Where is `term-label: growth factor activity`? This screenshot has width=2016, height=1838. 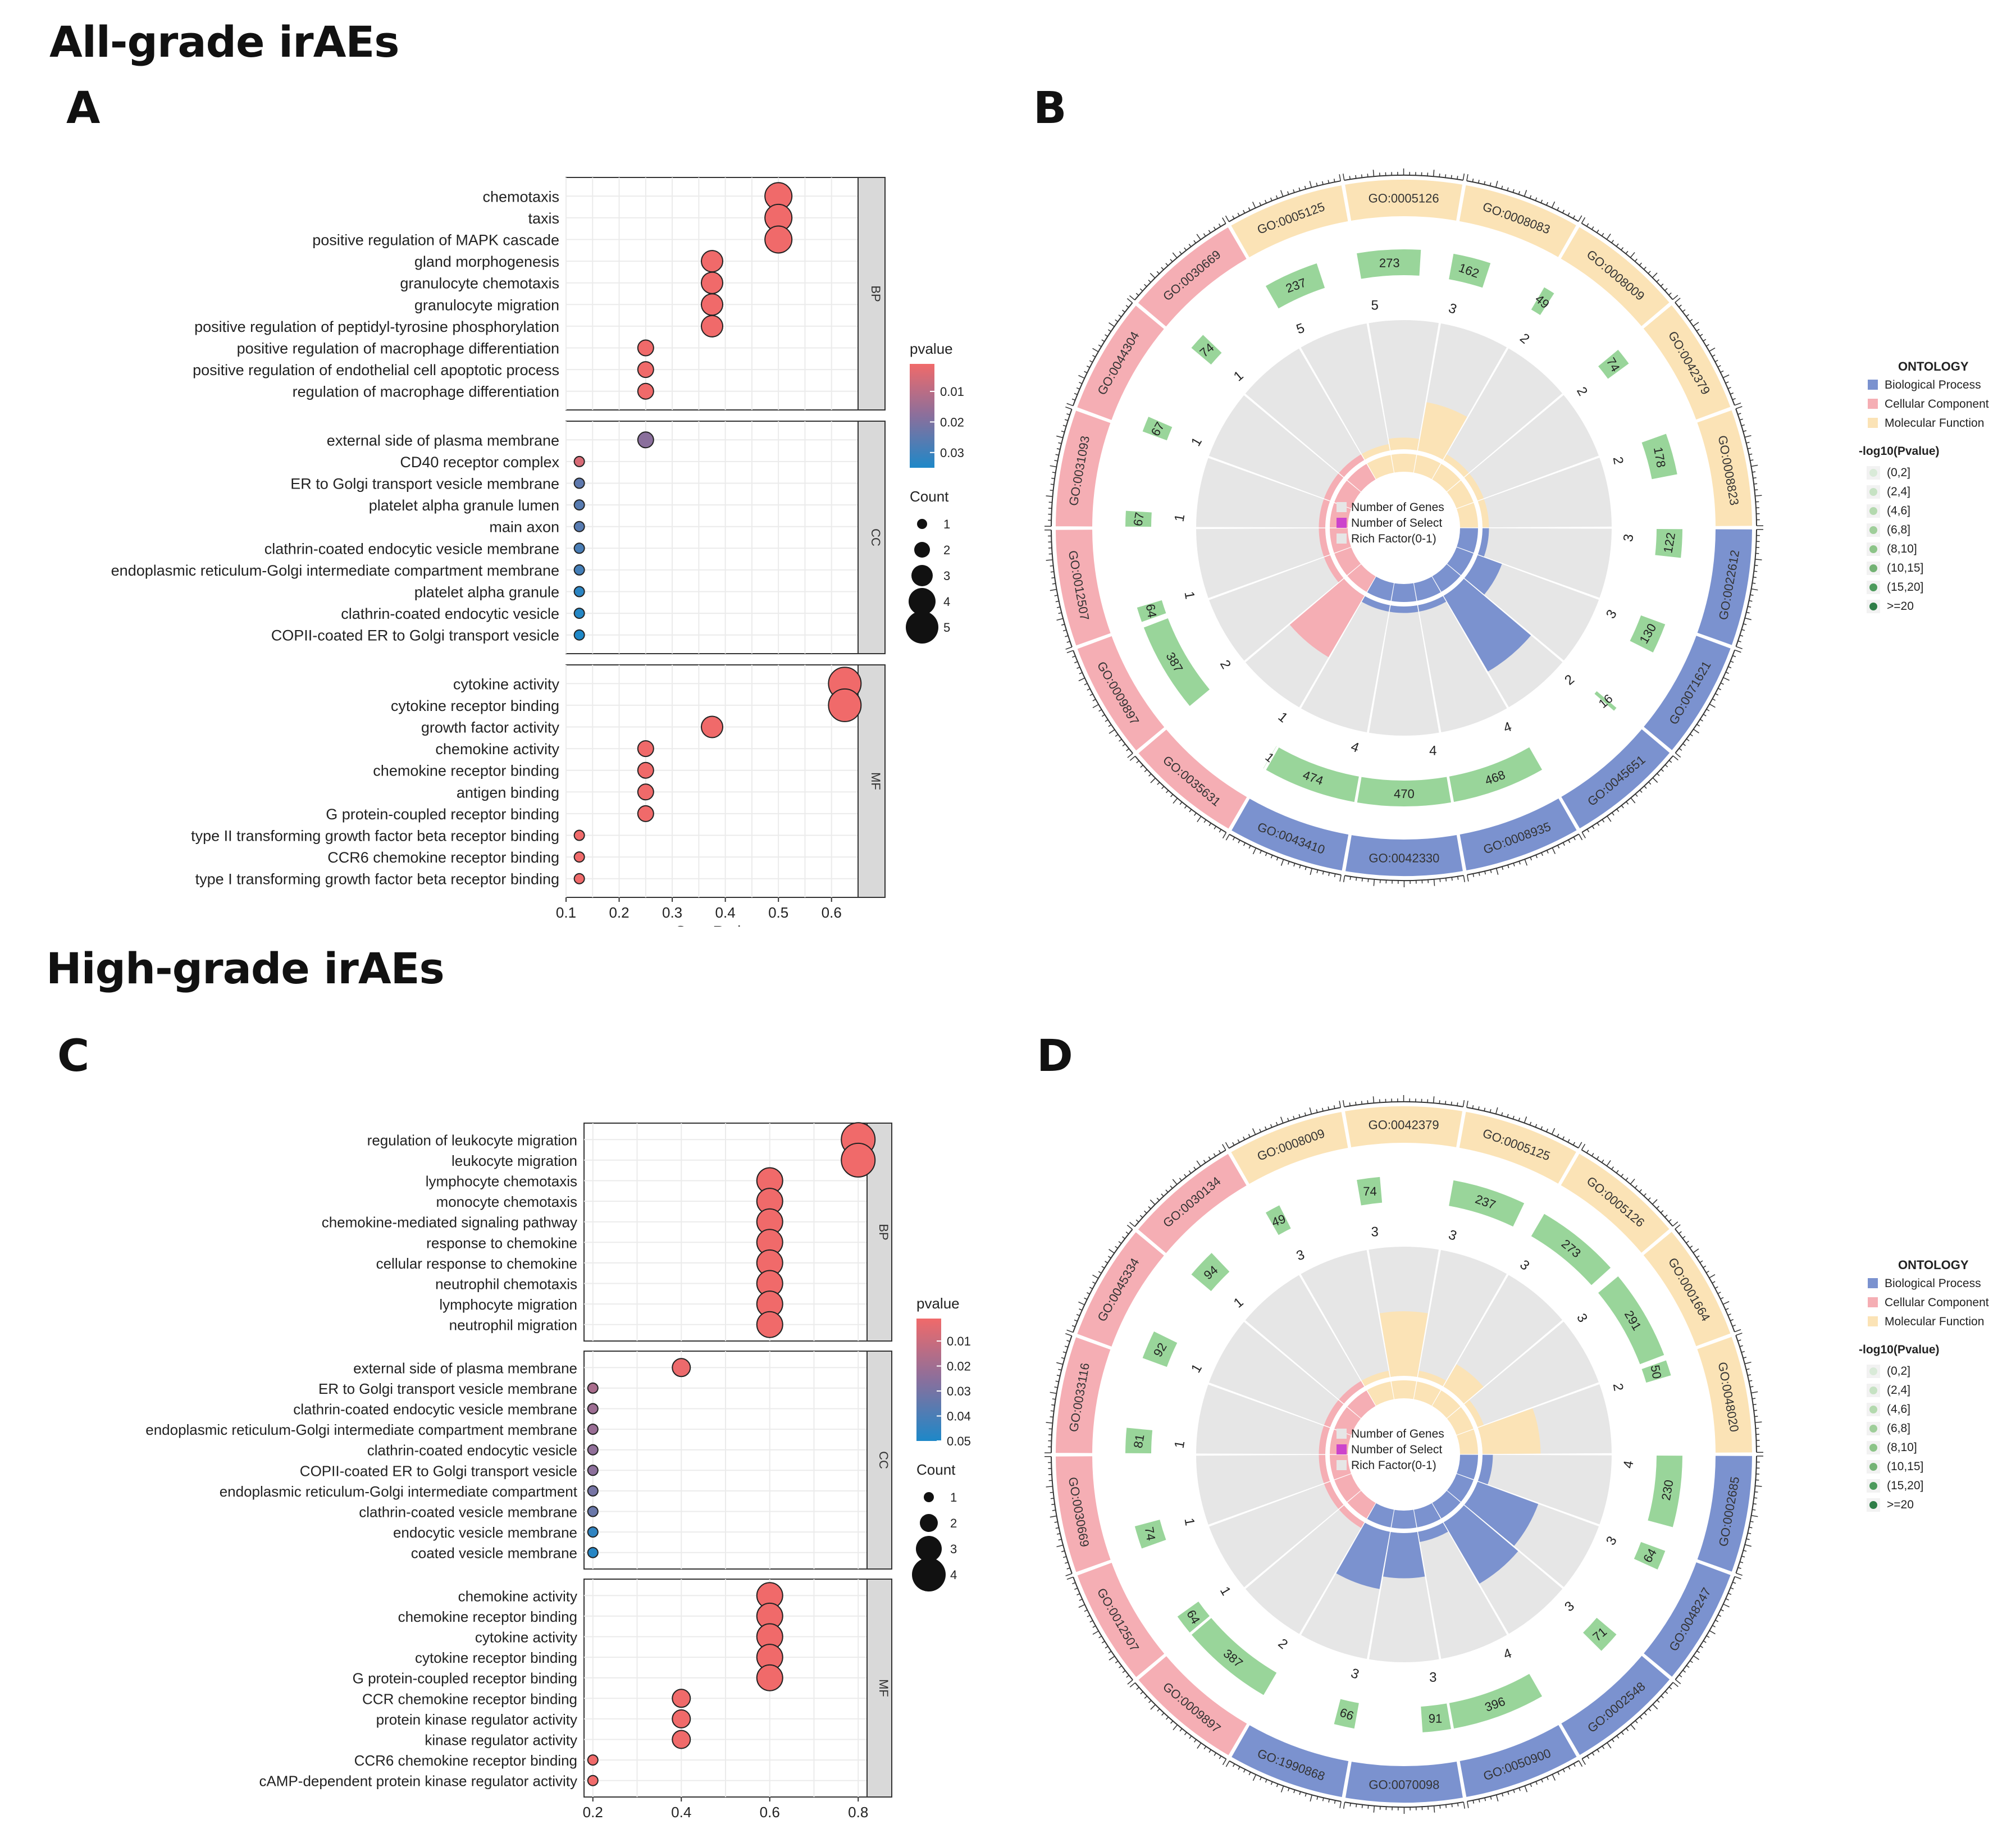
term-label: growth factor activity is located at coordinates (490, 727).